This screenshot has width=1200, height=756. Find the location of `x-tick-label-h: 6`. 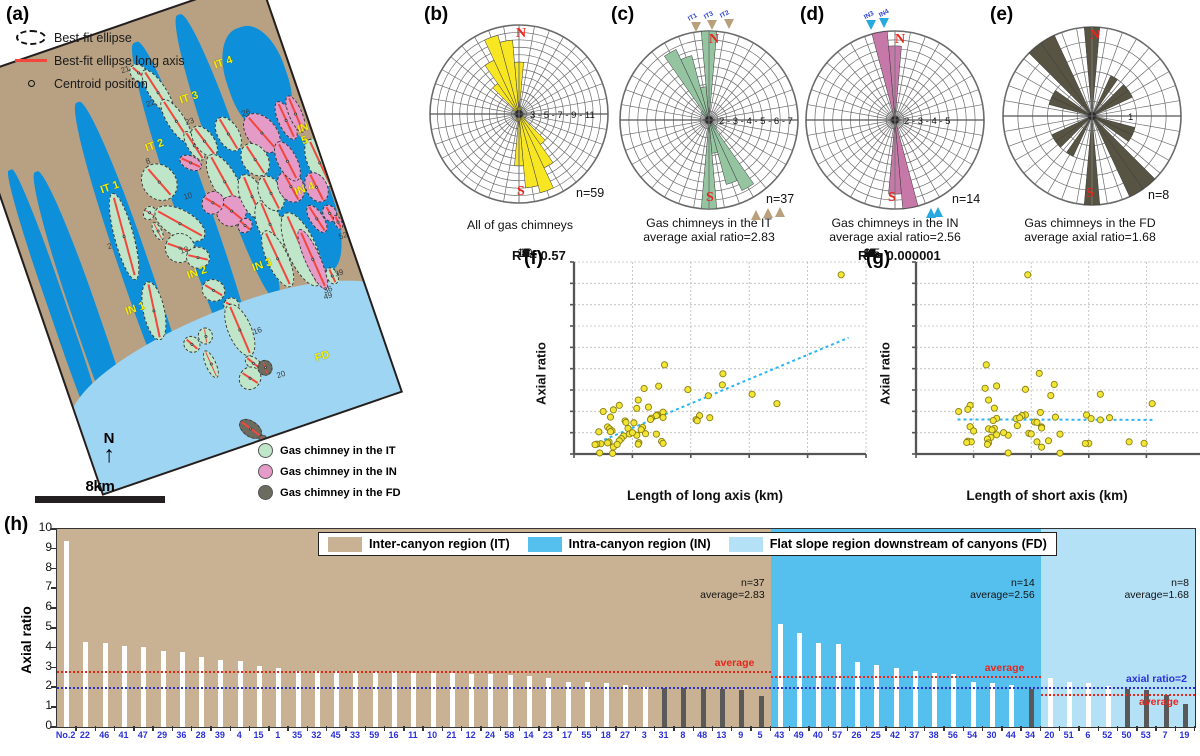

x-tick-label-h: 6 is located at coordinates (1088, 735).